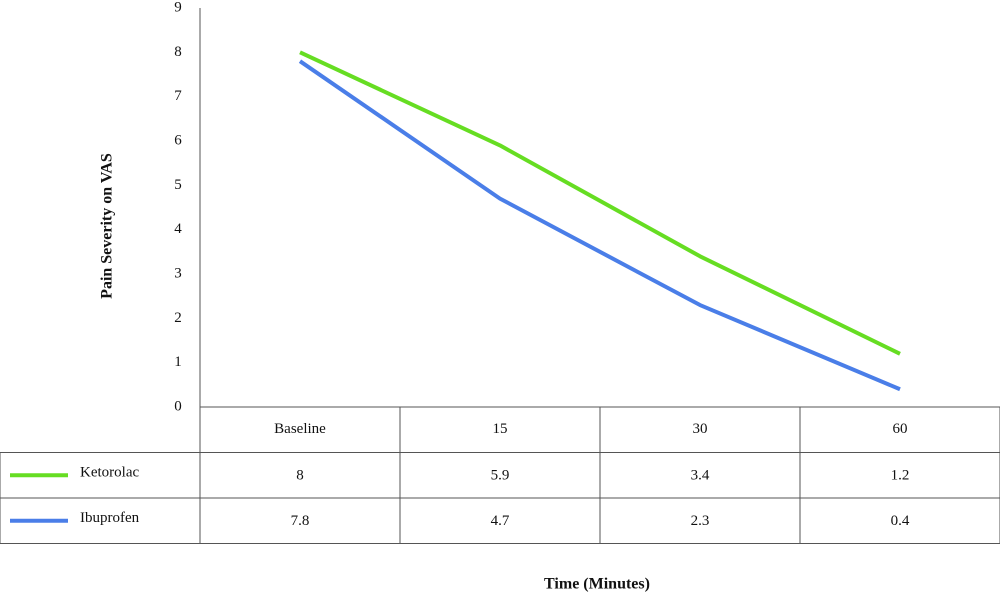  What do you see at coordinates (107, 226) in the screenshot?
I see `y-axis-title: Pain Severity on VAS` at bounding box center [107, 226].